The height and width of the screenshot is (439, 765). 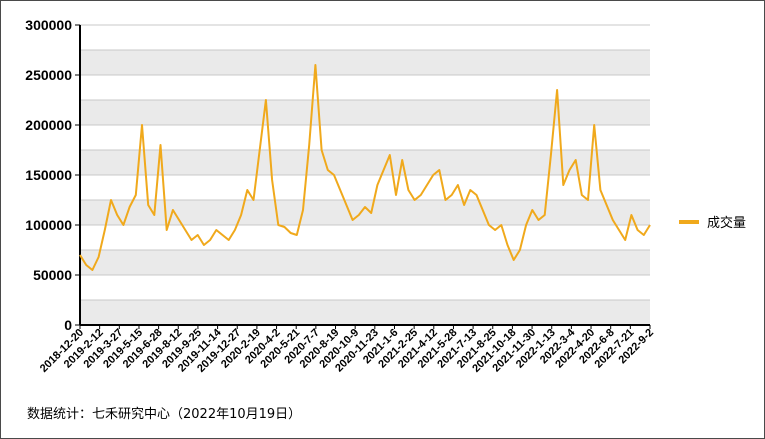 What do you see at coordinates (726, 223) in the screenshot?
I see `legend-label: 成交量` at bounding box center [726, 223].